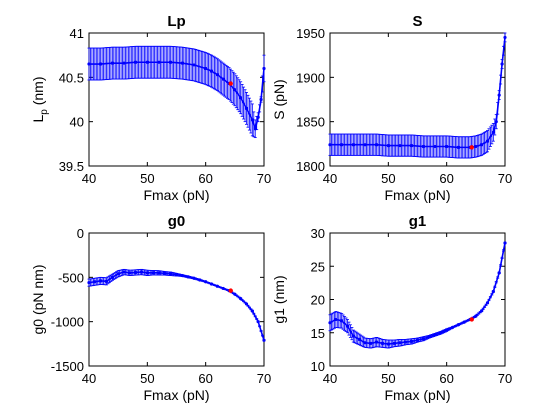 This screenshot has height=420, width=560. I want to click on y-tick-label: 25, so click(318, 266).